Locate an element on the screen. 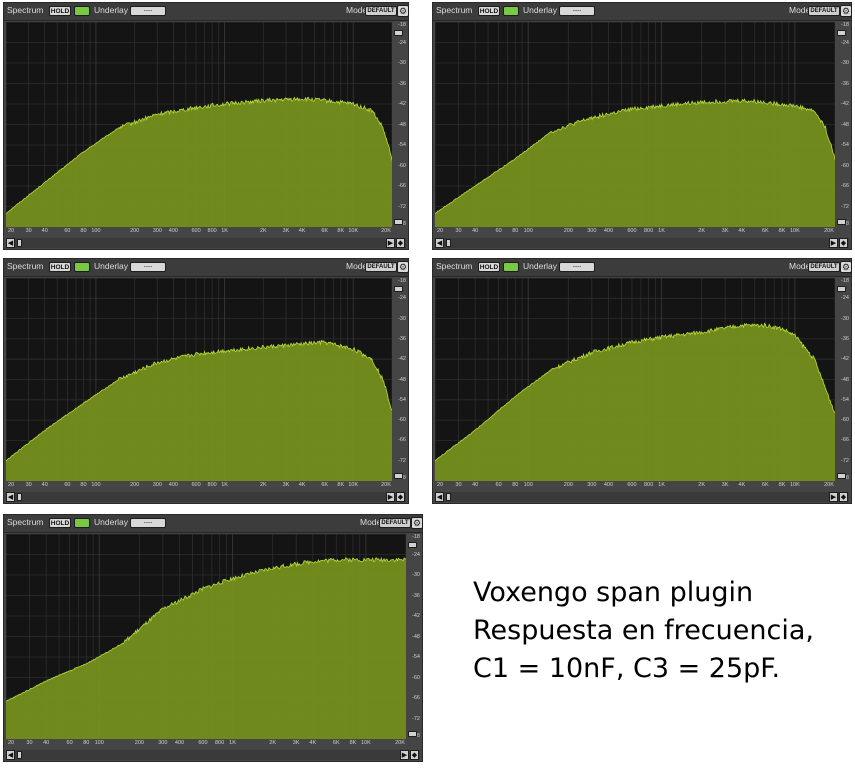  caption-line-1: Voxengo span plugin is located at coordinates (613, 592).